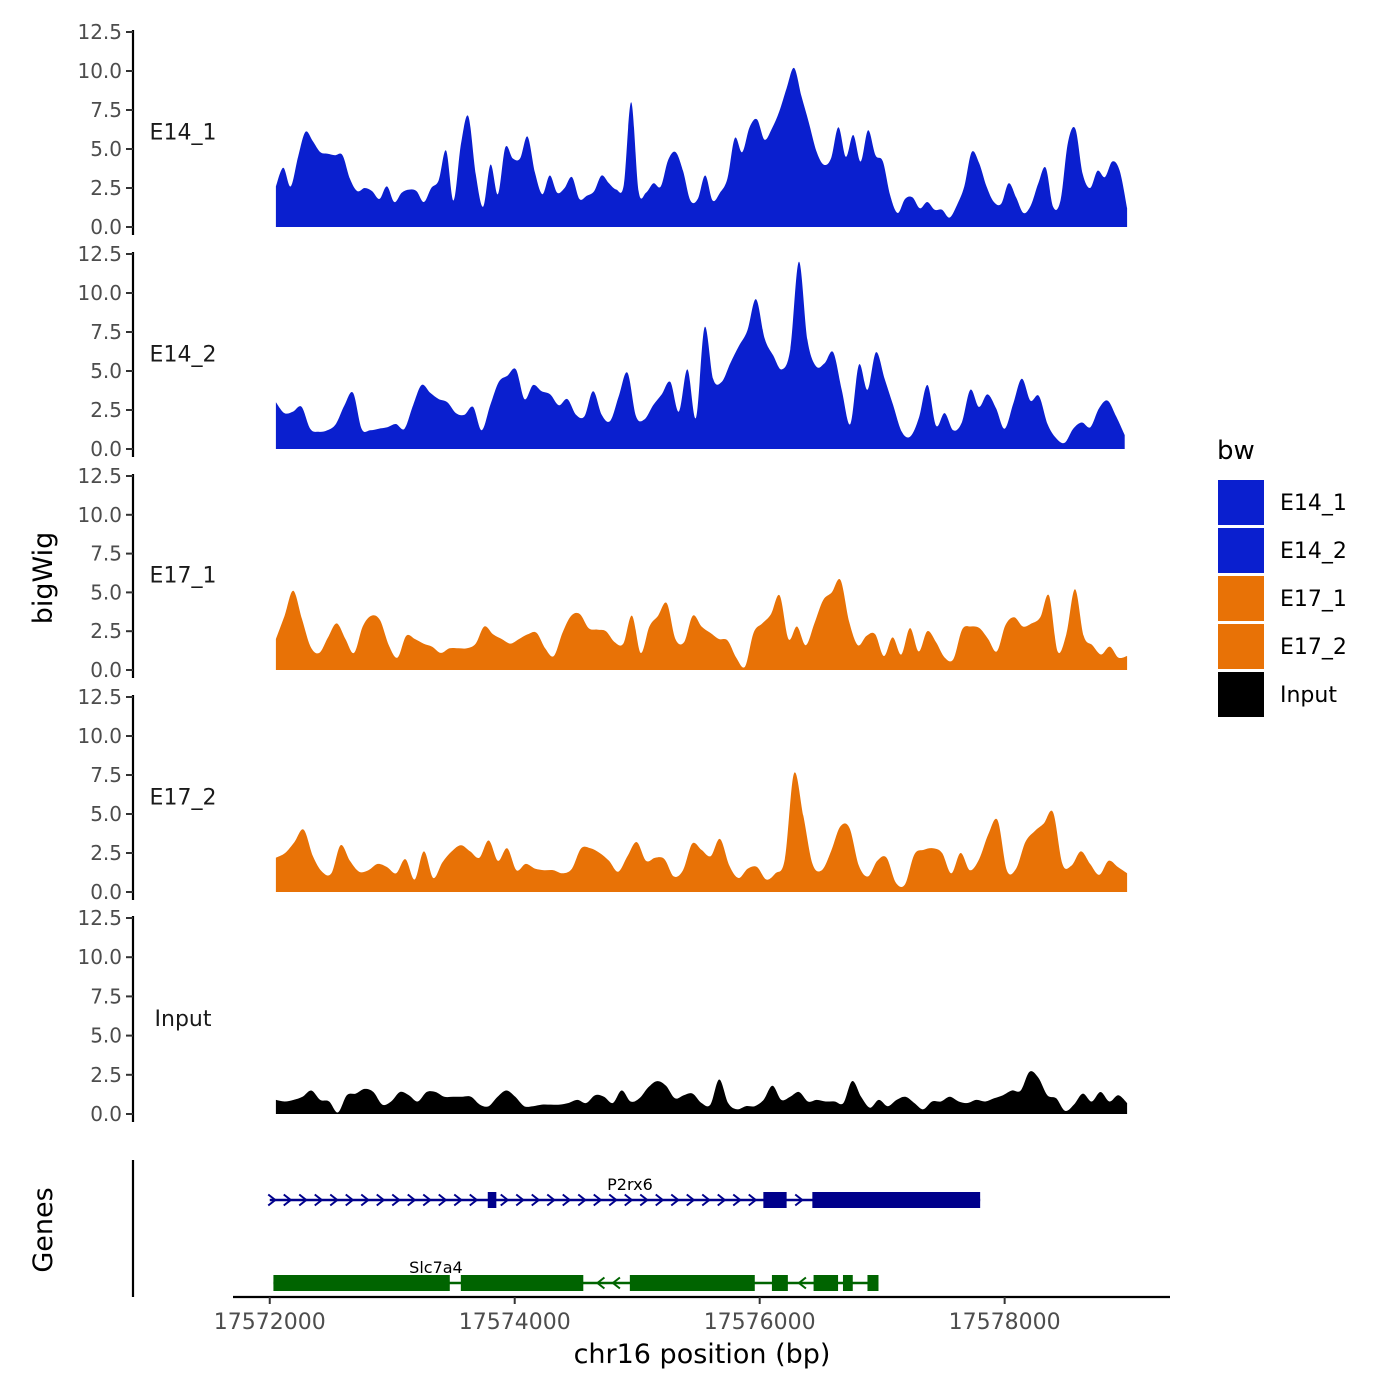 This screenshot has height=1400, width=1400. I want to click on gene-name-label: Slc7a4, so click(436, 1267).